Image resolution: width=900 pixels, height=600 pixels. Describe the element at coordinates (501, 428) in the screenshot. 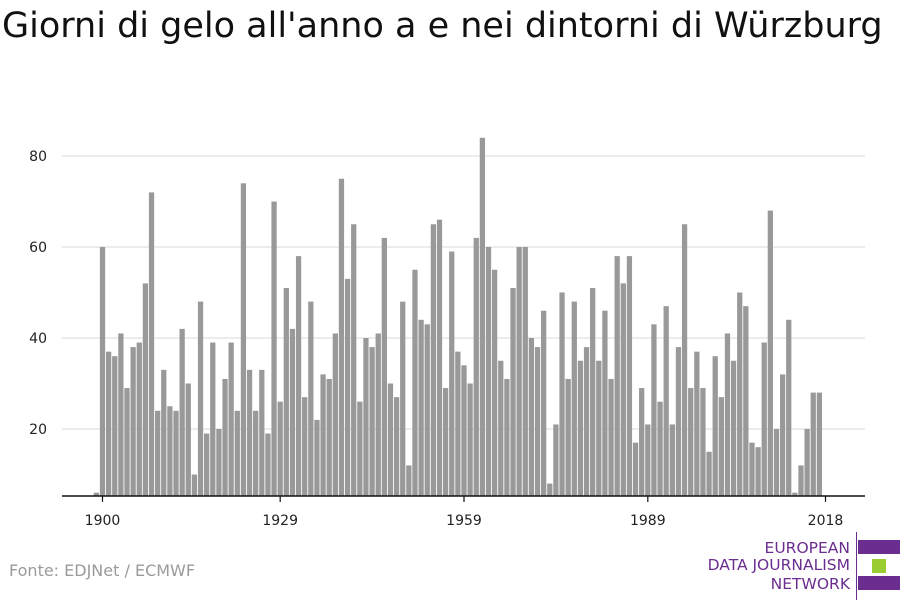

I see `bar-1965` at that location.